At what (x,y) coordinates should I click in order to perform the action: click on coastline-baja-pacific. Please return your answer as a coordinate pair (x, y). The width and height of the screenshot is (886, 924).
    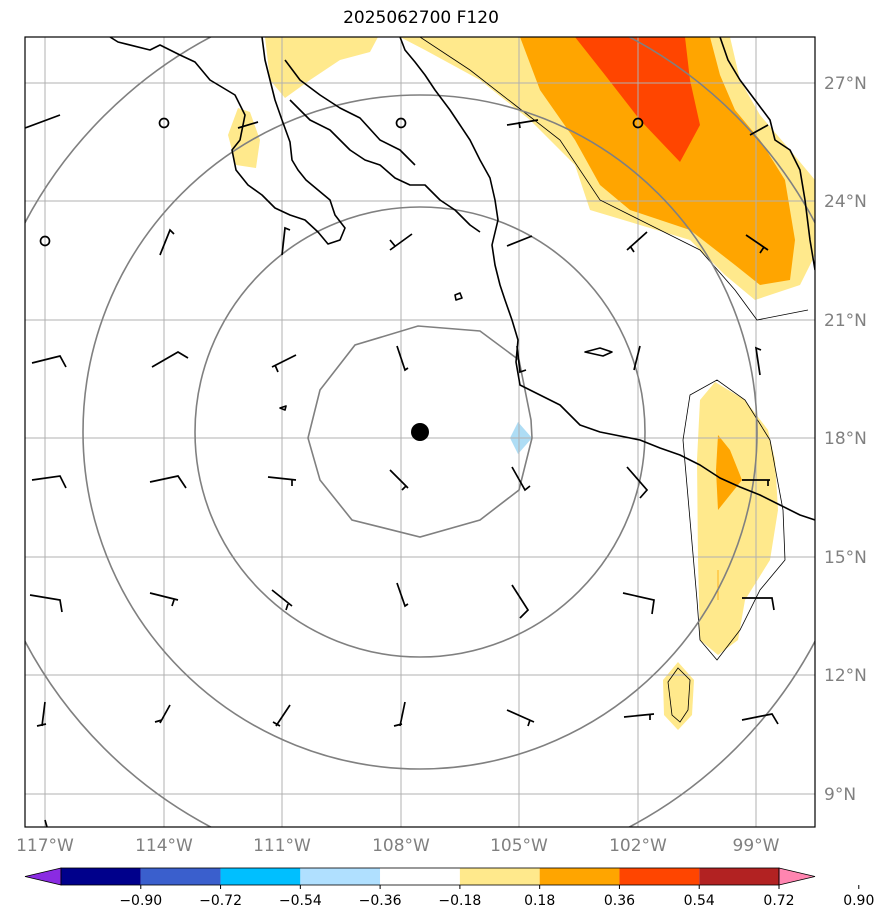
    Looking at the image, I should click on (227, 141).